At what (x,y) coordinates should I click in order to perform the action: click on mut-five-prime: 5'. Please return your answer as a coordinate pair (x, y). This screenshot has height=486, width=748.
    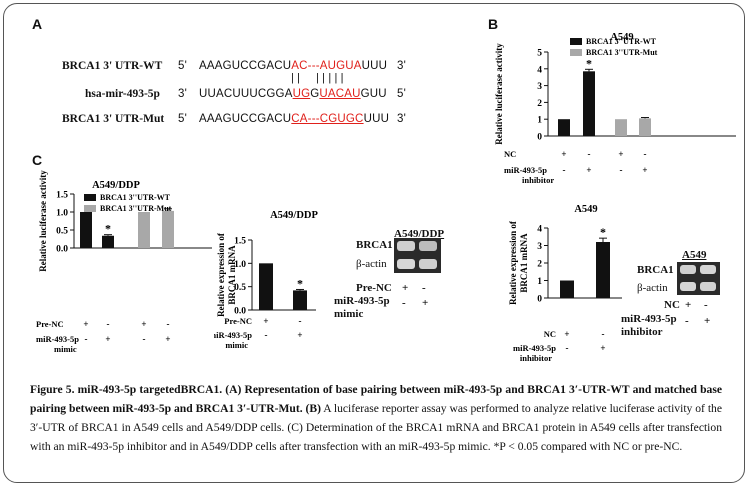
    Looking at the image, I should click on (182, 119).